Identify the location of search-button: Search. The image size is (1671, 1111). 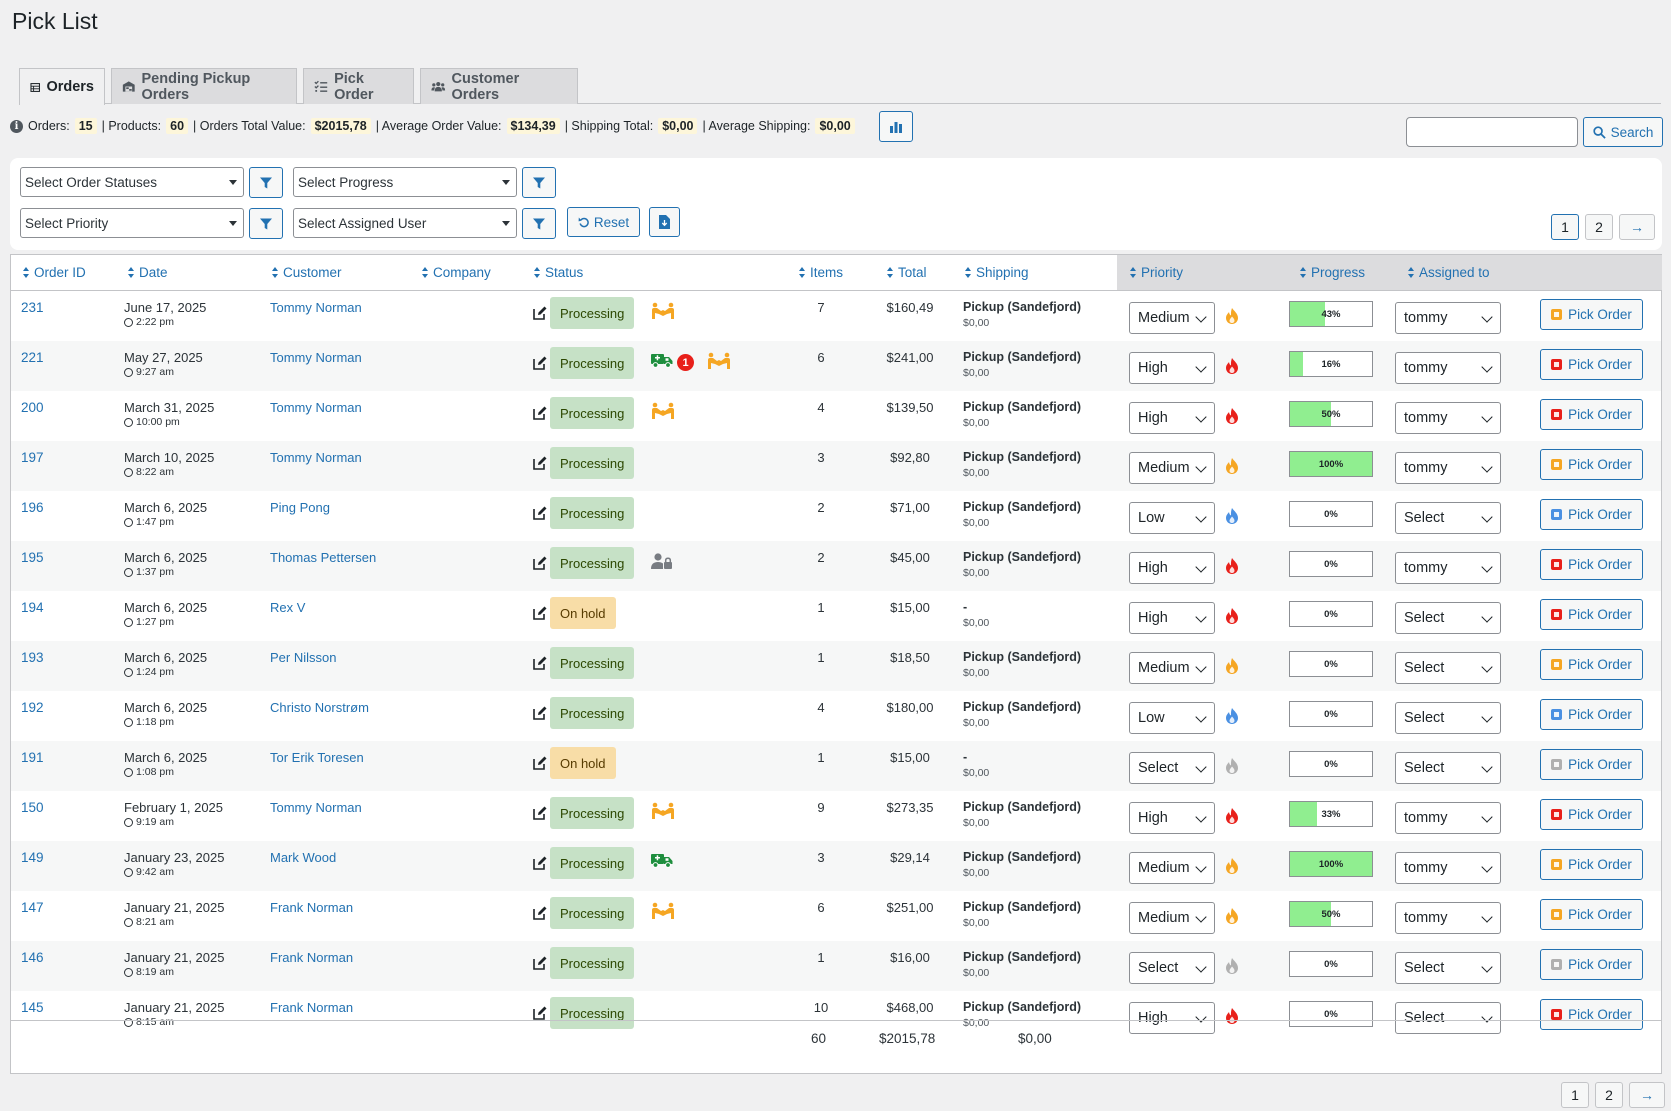
(1623, 132).